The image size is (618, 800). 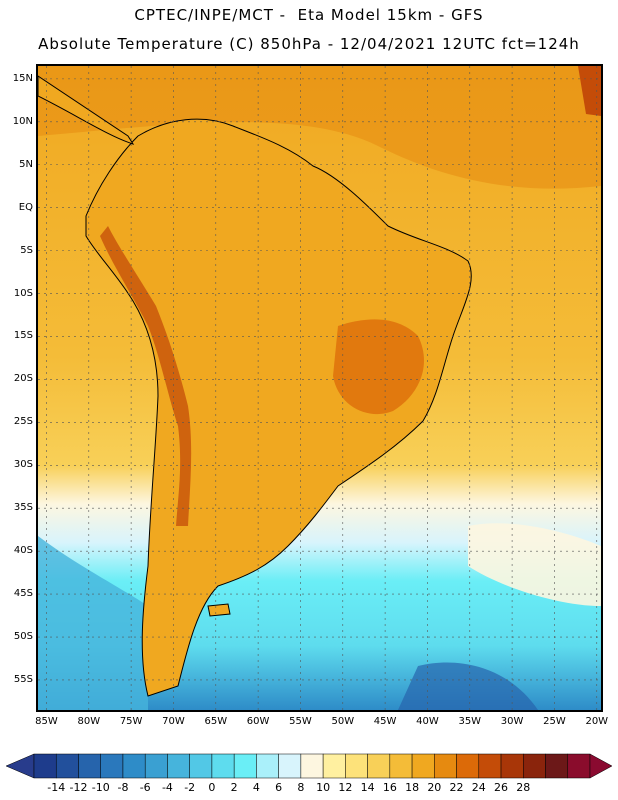 What do you see at coordinates (389, 787) in the screenshot?
I see `colorbar-tick-label: 16` at bounding box center [389, 787].